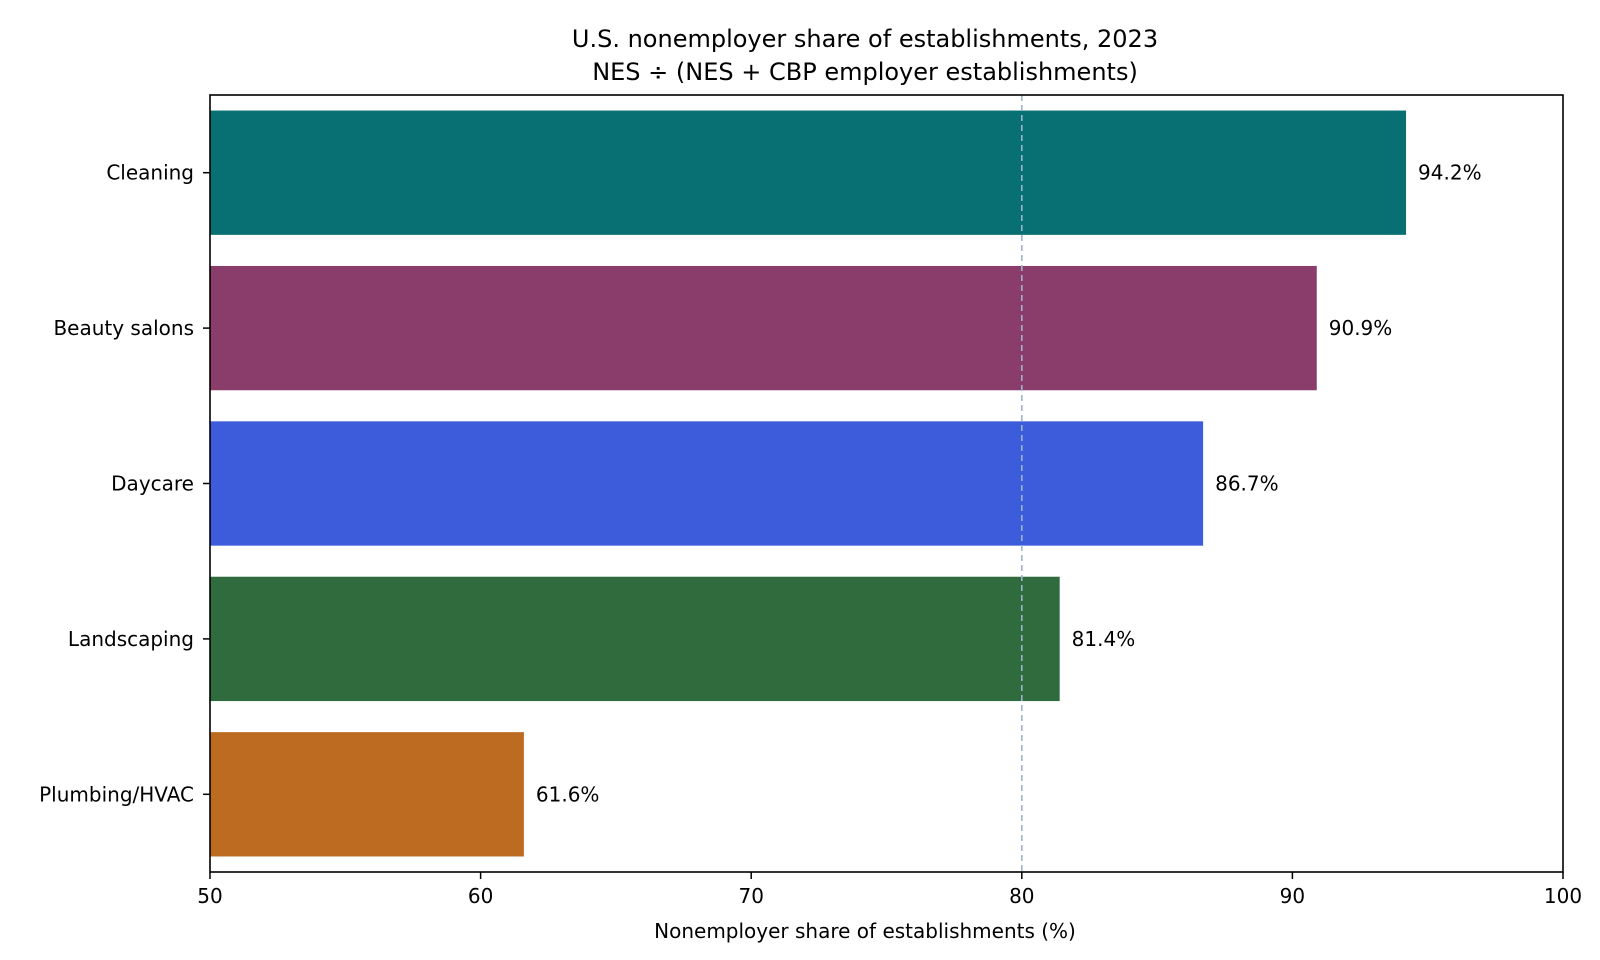 The width and height of the screenshot is (1600, 960). Describe the element at coordinates (123, 328) in the screenshot. I see `y-tick-label: Beauty salons` at that location.